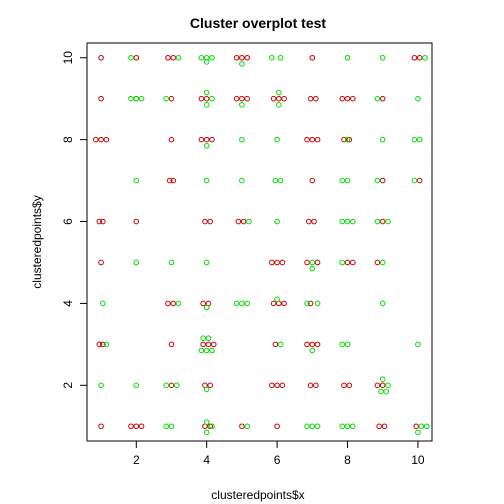 This screenshot has height=504, width=504. Describe the element at coordinates (347, 460) in the screenshot. I see `x-tick-label: 8` at that location.